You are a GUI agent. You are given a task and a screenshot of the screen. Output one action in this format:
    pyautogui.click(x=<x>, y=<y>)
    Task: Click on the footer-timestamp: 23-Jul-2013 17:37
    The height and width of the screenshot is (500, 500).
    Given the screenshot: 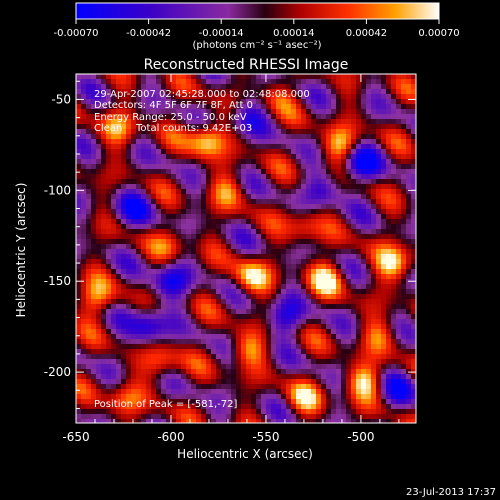 What is the action you would take?
    pyautogui.click(x=451, y=492)
    